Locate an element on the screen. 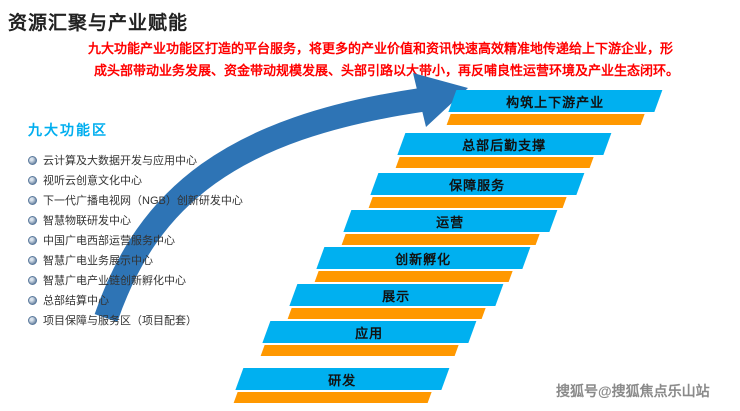  step-label: 构筑上下游产业 is located at coordinates (555, 102).